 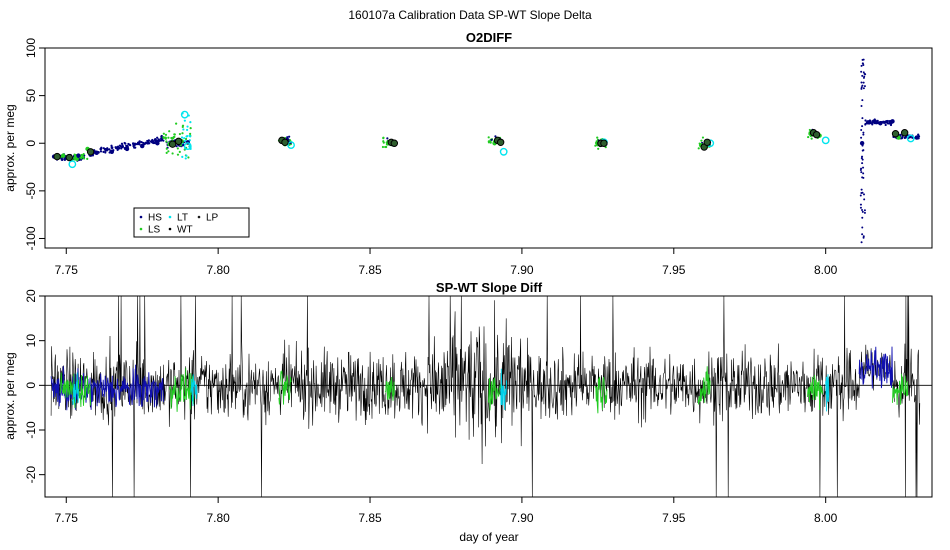 What do you see at coordinates (370, 518) in the screenshot?
I see `x-tick-label: 7.85` at bounding box center [370, 518].